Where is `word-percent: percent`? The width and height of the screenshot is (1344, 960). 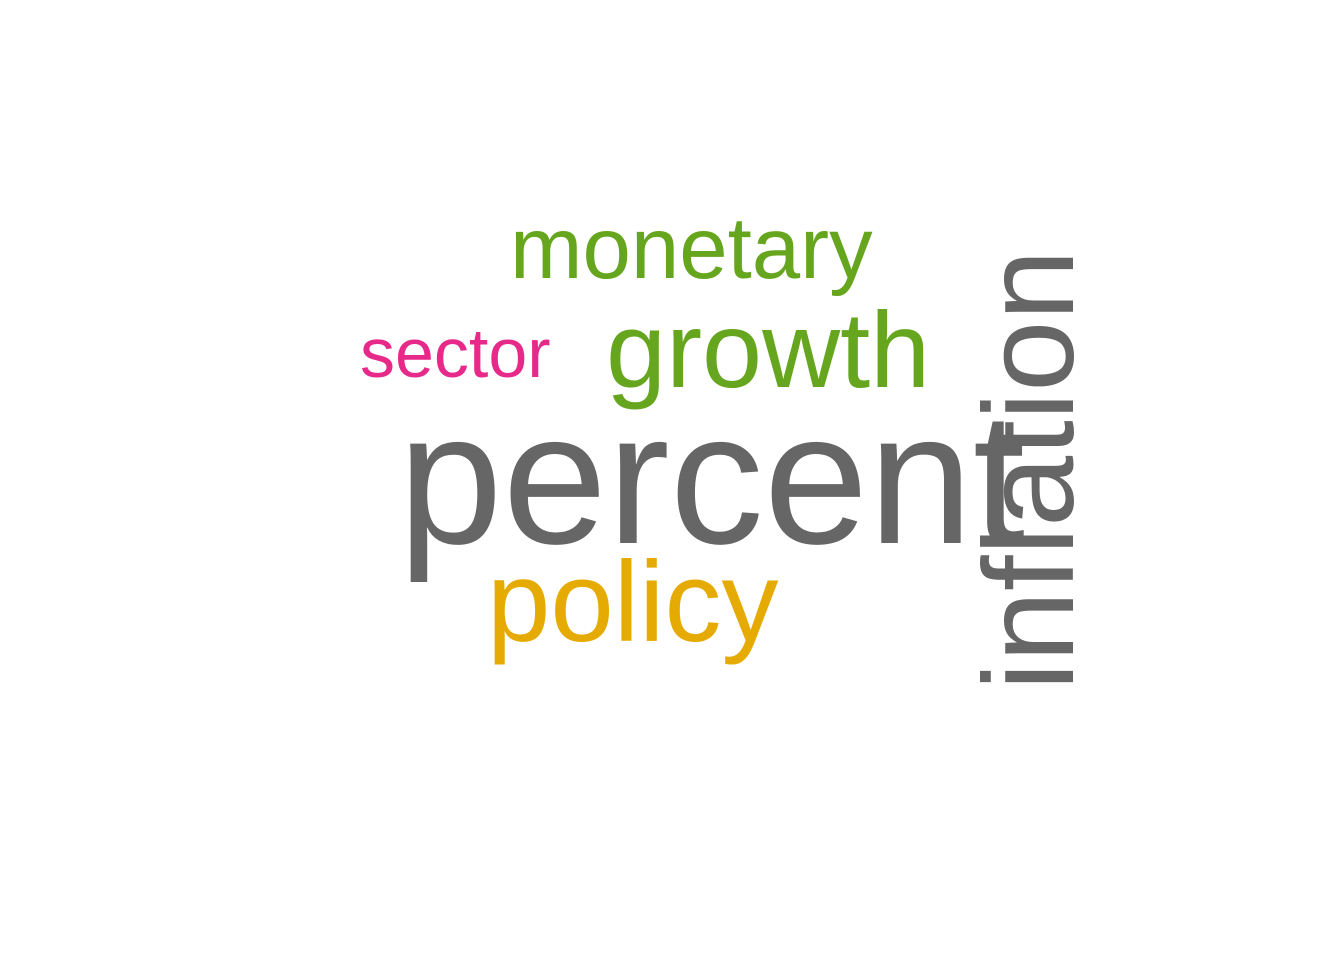
word-percent: percent is located at coordinates (712, 478).